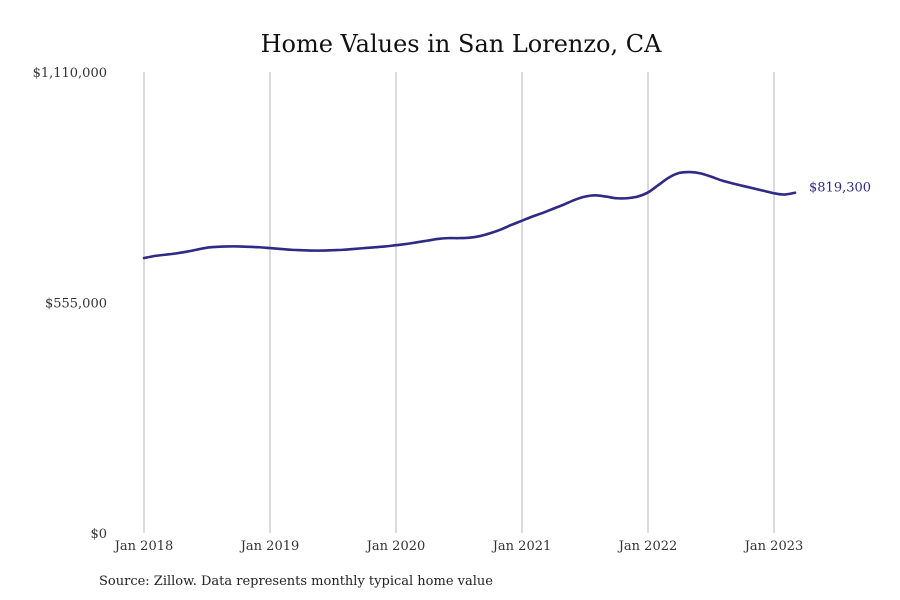 The width and height of the screenshot is (900, 600). Describe the element at coordinates (521, 546) in the screenshot. I see `x-tick-label: Jan 2021` at that location.